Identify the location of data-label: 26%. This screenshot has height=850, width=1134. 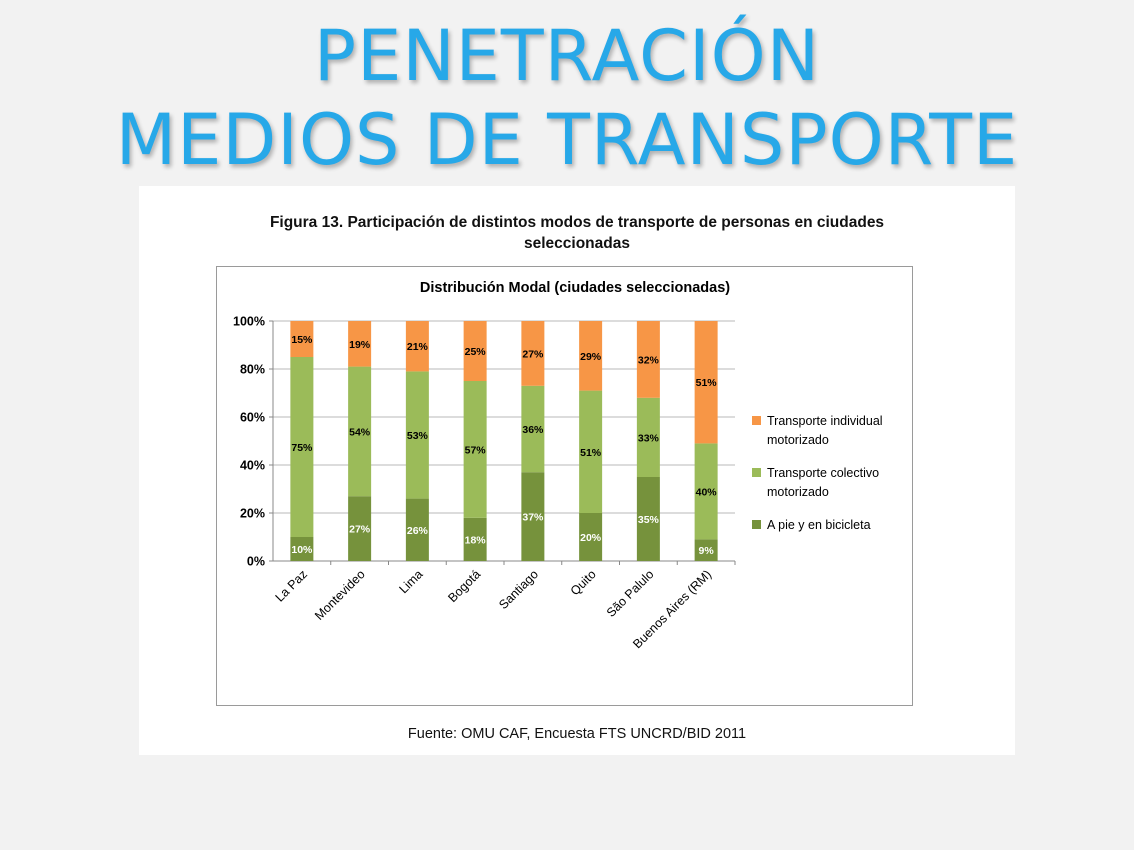
(418, 531).